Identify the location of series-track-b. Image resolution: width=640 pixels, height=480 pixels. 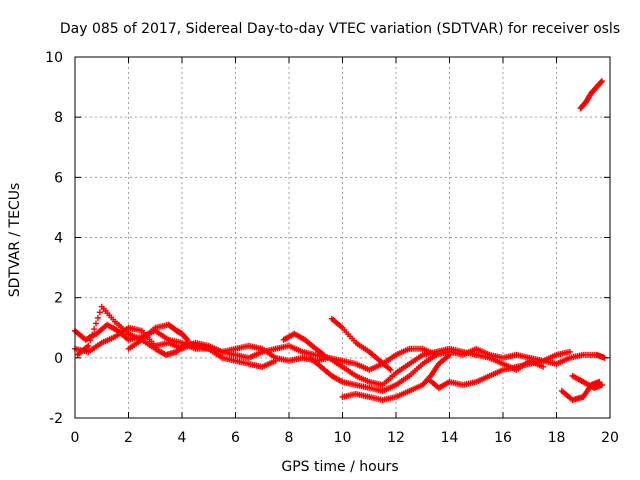
(340, 348).